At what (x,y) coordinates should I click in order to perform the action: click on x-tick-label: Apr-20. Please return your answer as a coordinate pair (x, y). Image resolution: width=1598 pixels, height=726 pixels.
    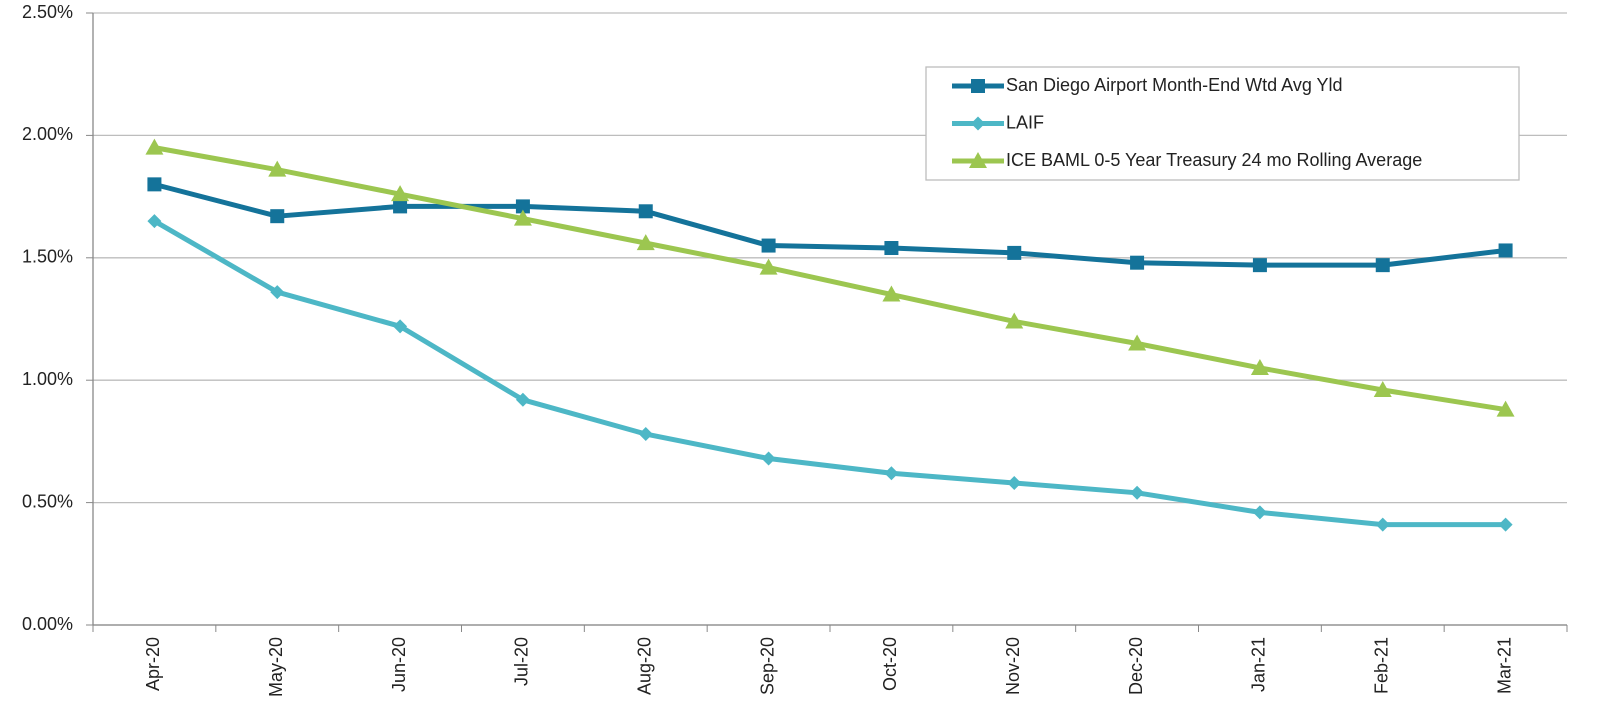
    Looking at the image, I should click on (153, 664).